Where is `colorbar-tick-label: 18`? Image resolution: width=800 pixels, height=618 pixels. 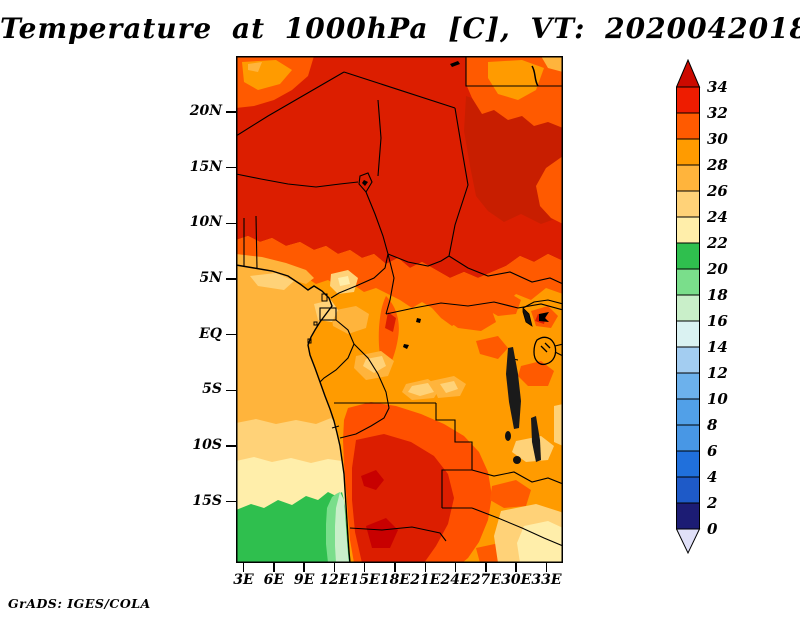 colorbar-tick-label: 18 is located at coordinates (717, 295).